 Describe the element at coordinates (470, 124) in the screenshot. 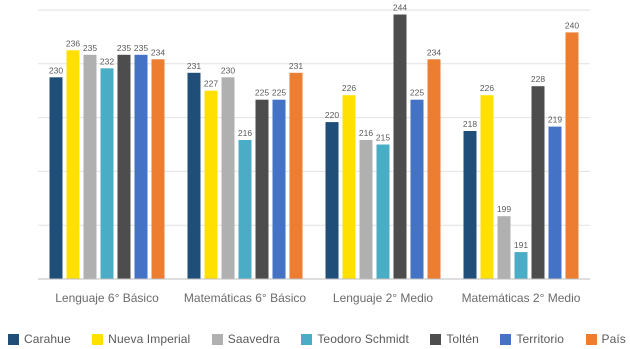

I see `data-label: 218` at that location.